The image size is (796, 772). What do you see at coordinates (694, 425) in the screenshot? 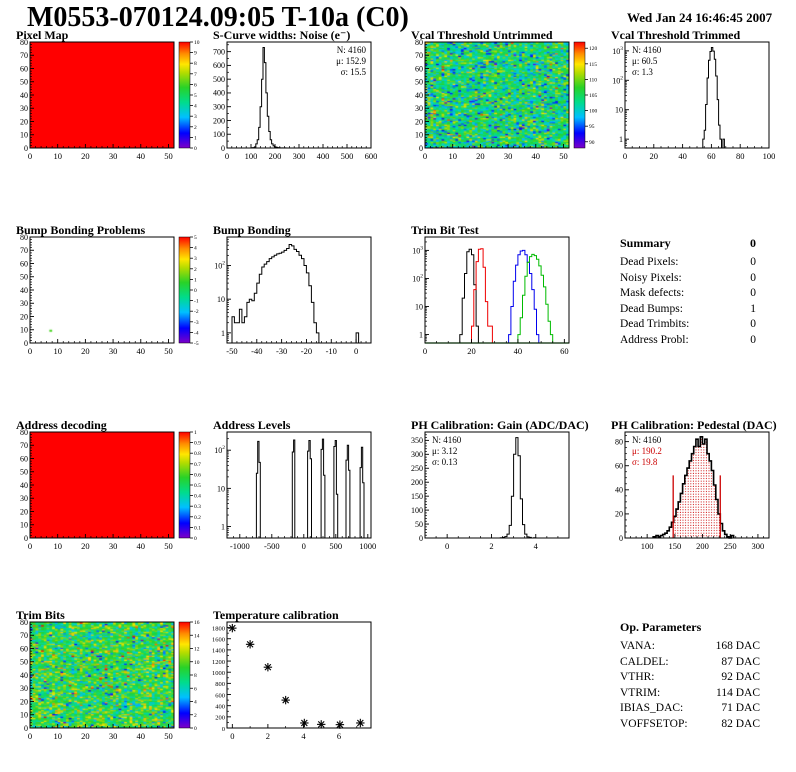
I see `ph-pedestal-title: PH Calibration: Pedestal (DAC)` at bounding box center [694, 425].